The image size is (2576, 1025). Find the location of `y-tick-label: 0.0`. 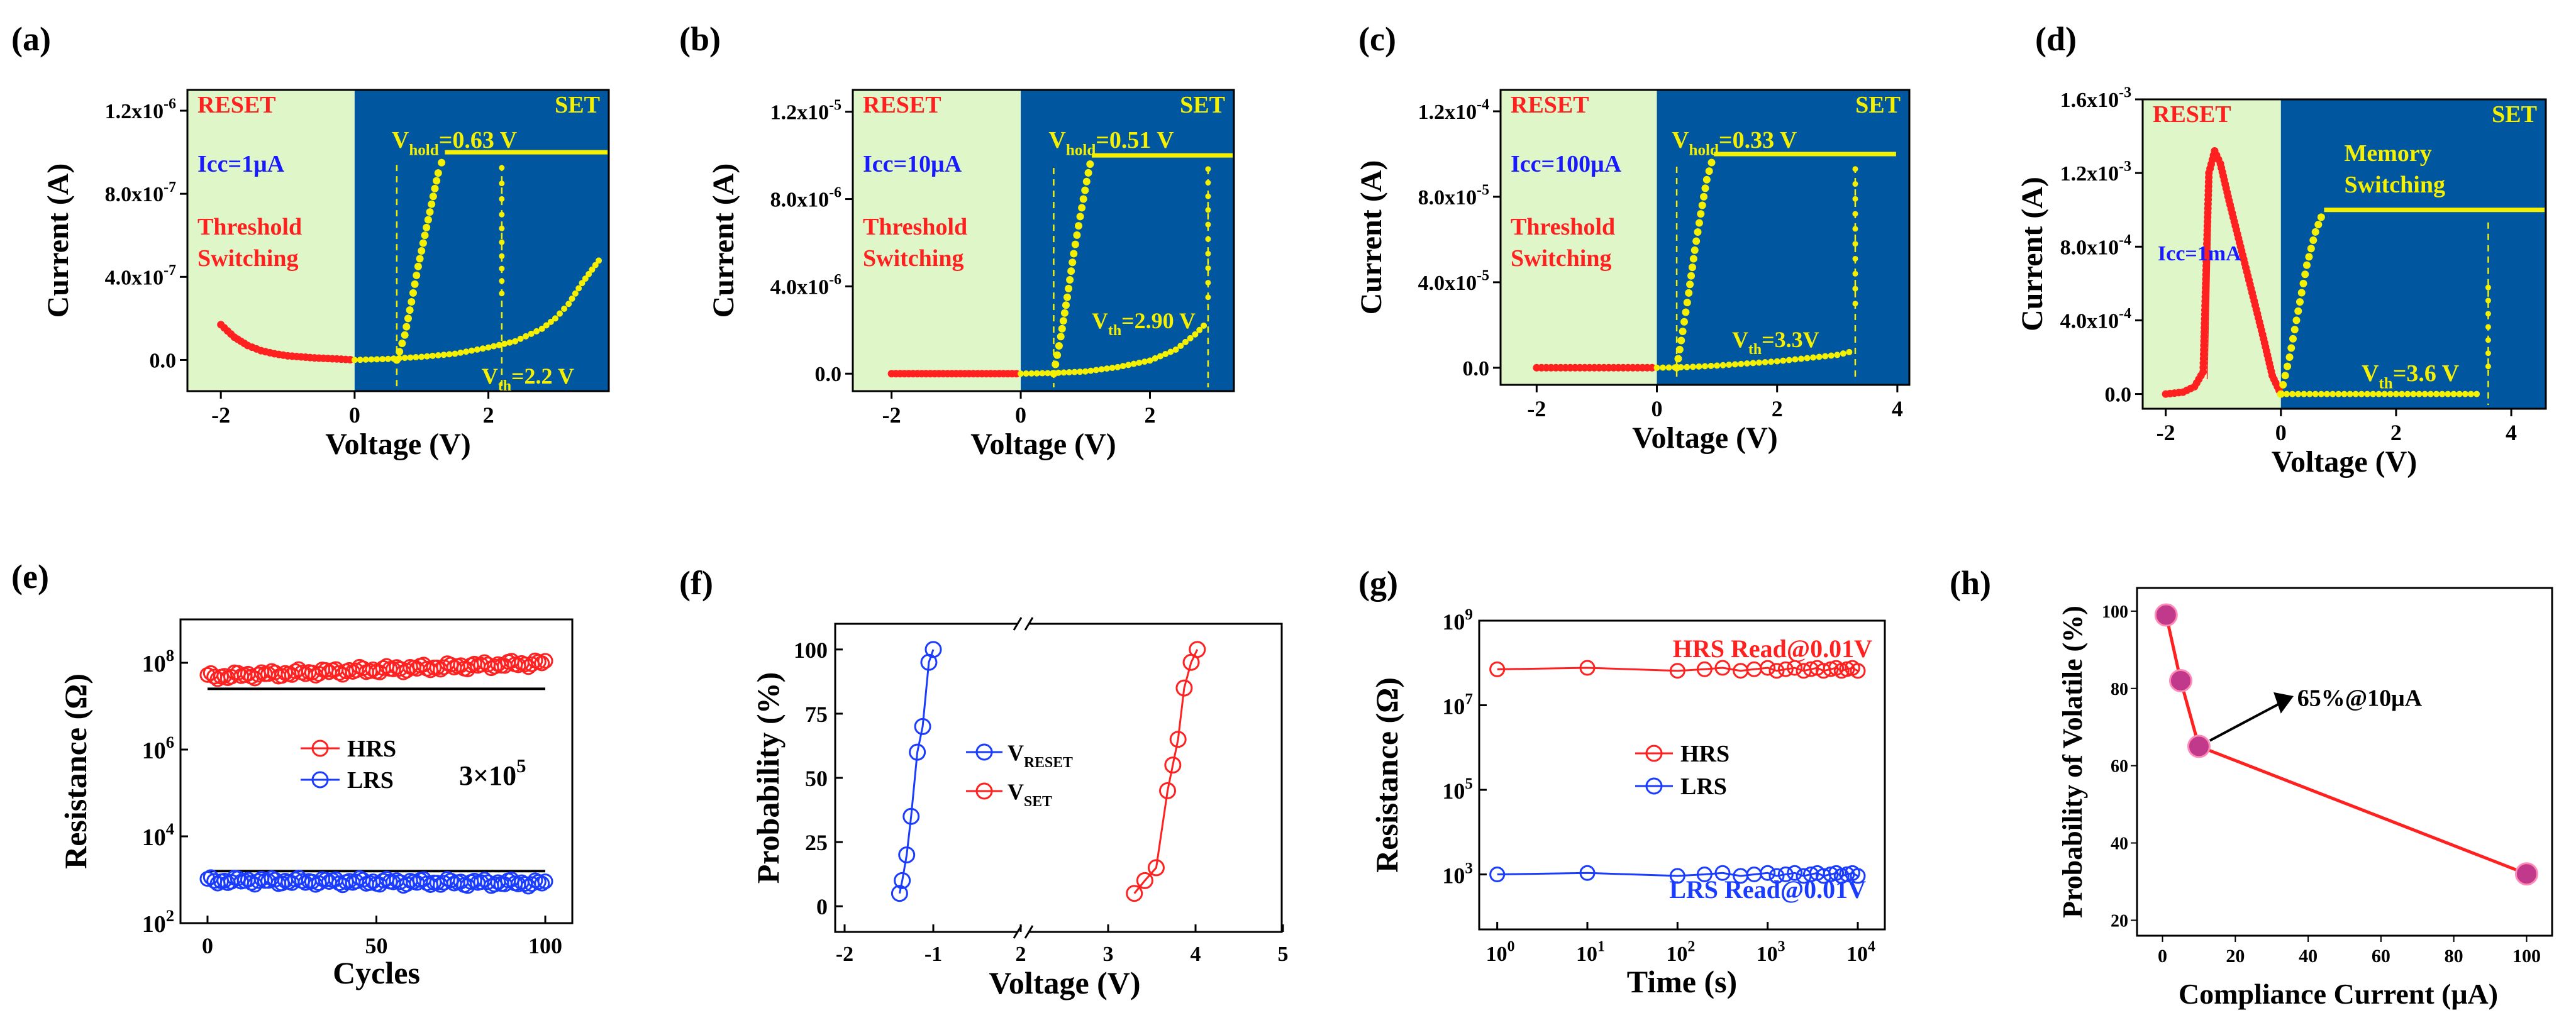

y-tick-label: 0.0 is located at coordinates (1476, 368).